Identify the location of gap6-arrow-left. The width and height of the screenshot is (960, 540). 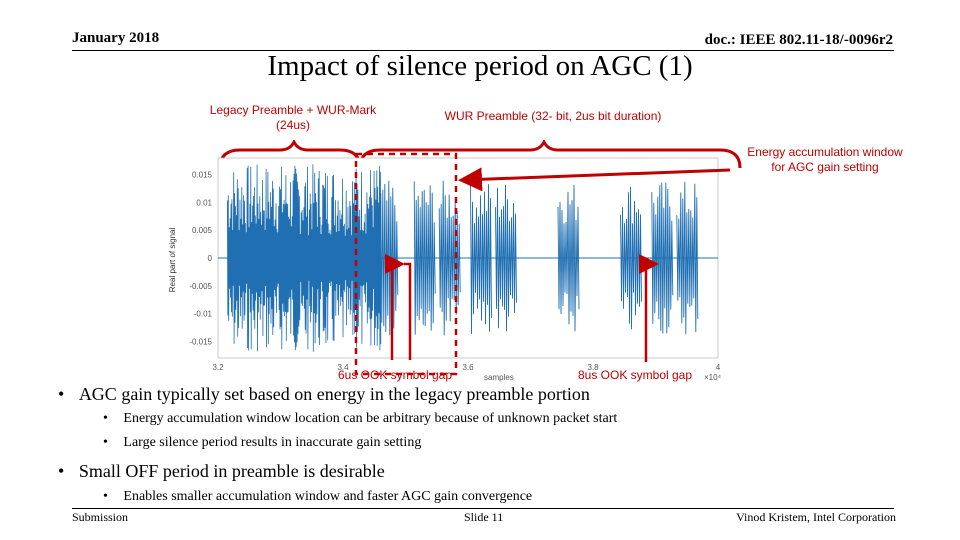
(395, 307).